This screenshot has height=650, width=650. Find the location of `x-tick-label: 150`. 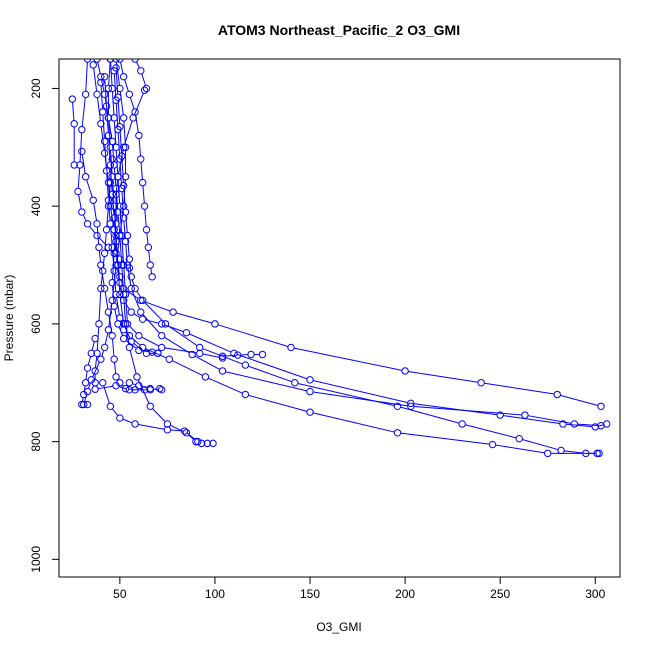

x-tick-label: 150 is located at coordinates (310, 594).